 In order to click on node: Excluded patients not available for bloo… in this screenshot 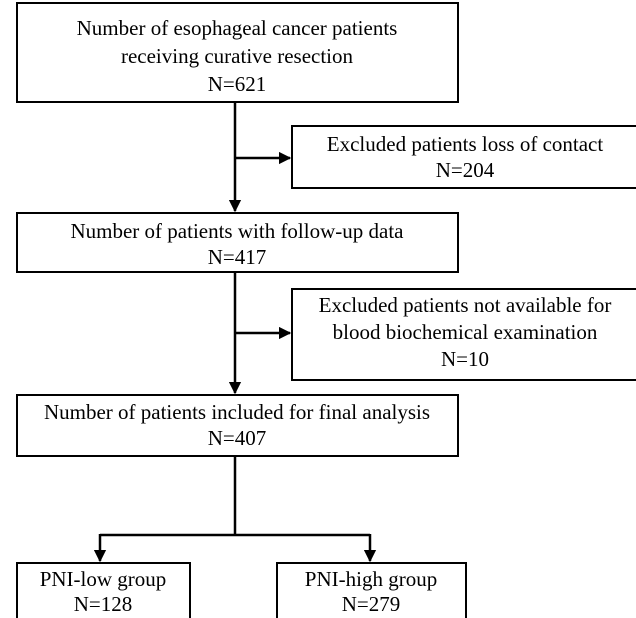, I will do `click(463, 334)`.